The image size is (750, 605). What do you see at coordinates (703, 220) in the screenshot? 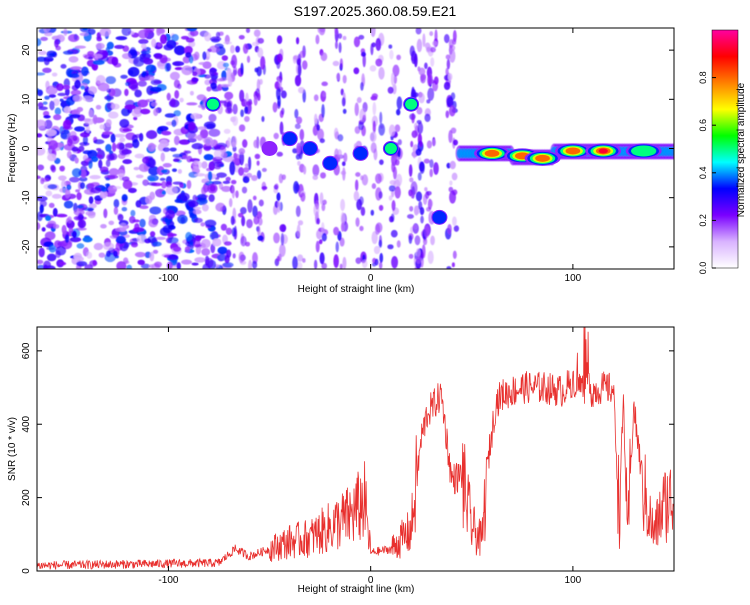
I see `colorbar-tick-label: 0.2` at bounding box center [703, 220].